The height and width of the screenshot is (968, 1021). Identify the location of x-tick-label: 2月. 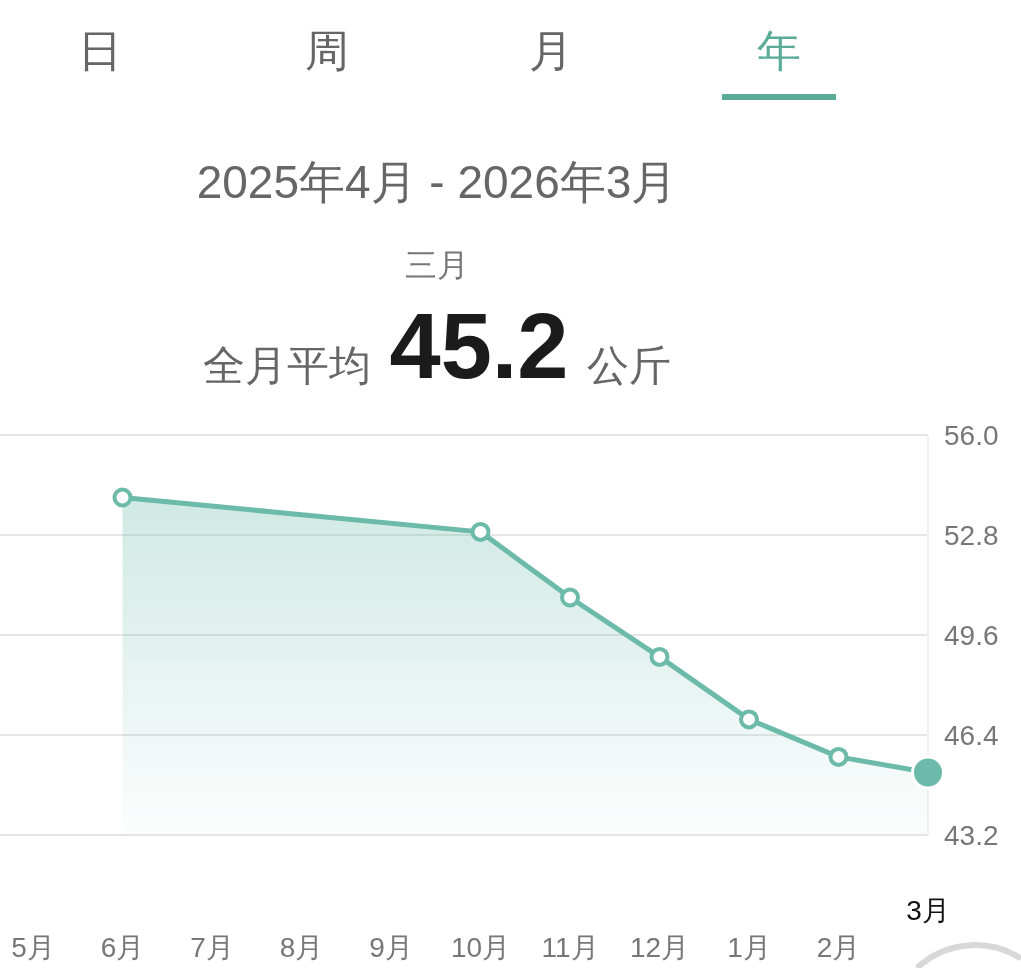
(838, 947).